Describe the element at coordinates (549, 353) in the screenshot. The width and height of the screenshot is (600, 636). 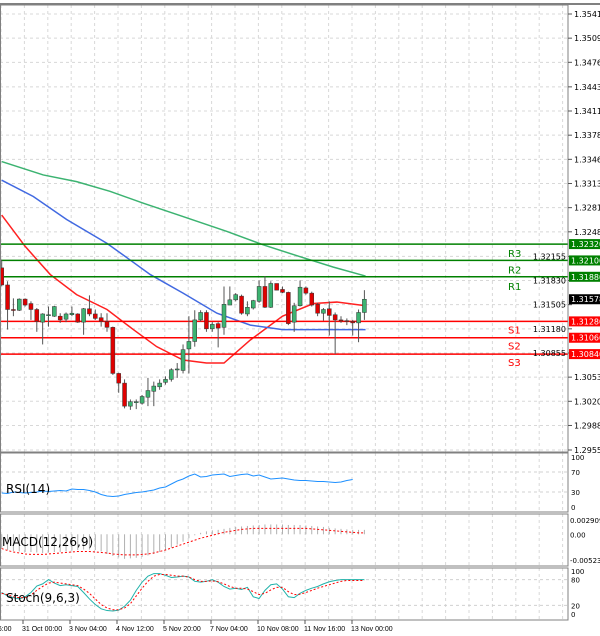
I see `y-tick-label: 1.30855` at that location.